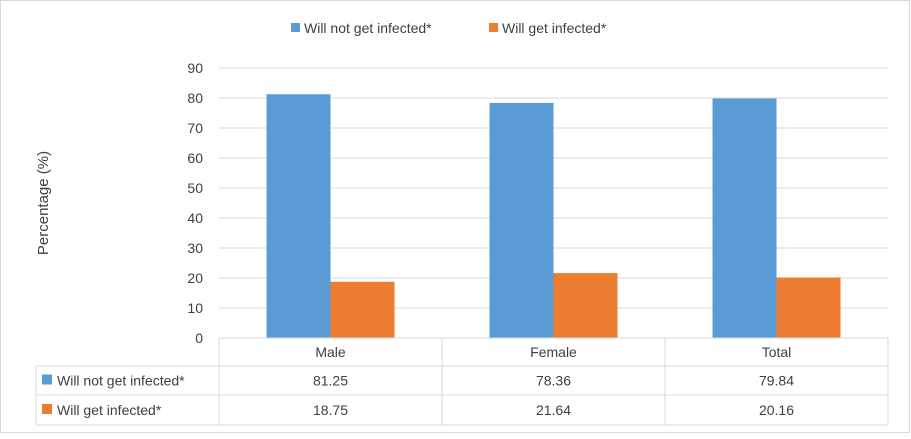 This screenshot has height=439, width=911. I want to click on y-tick-label: 40, so click(195, 218).